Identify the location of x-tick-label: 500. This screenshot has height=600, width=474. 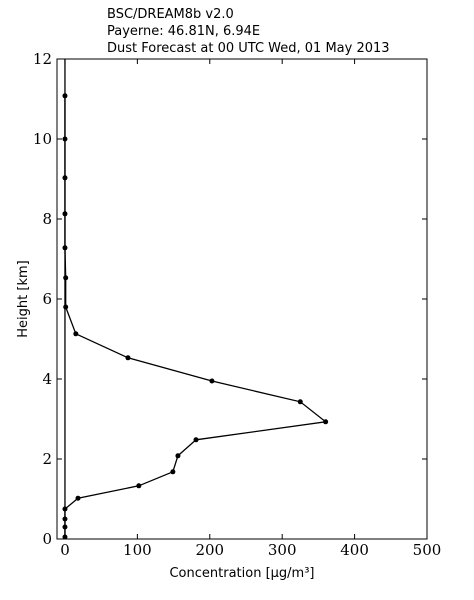
(427, 550).